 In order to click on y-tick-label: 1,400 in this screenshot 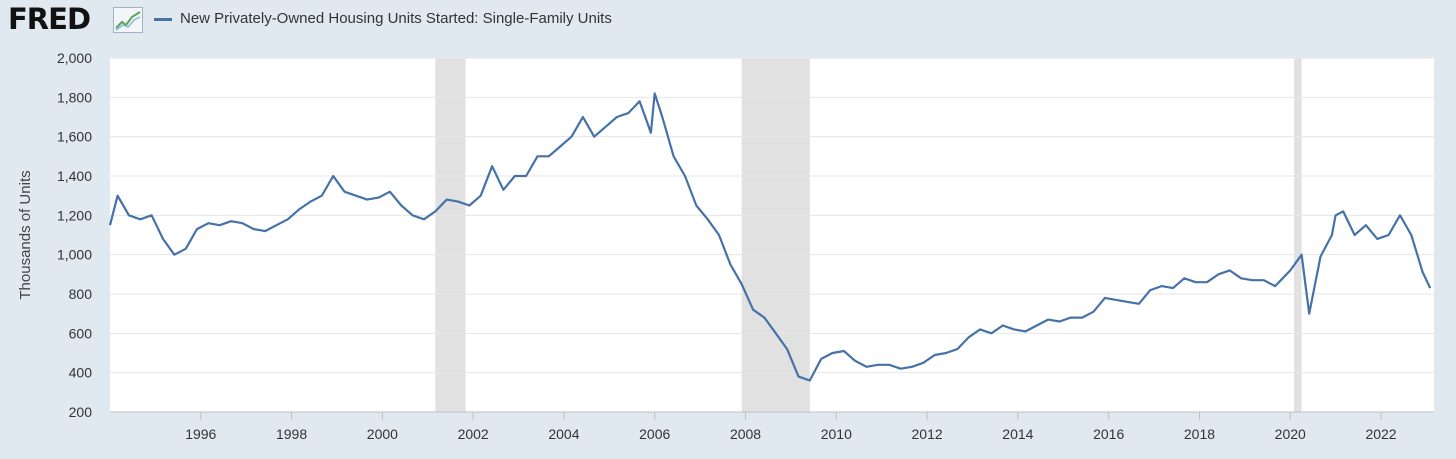, I will do `click(74, 176)`.